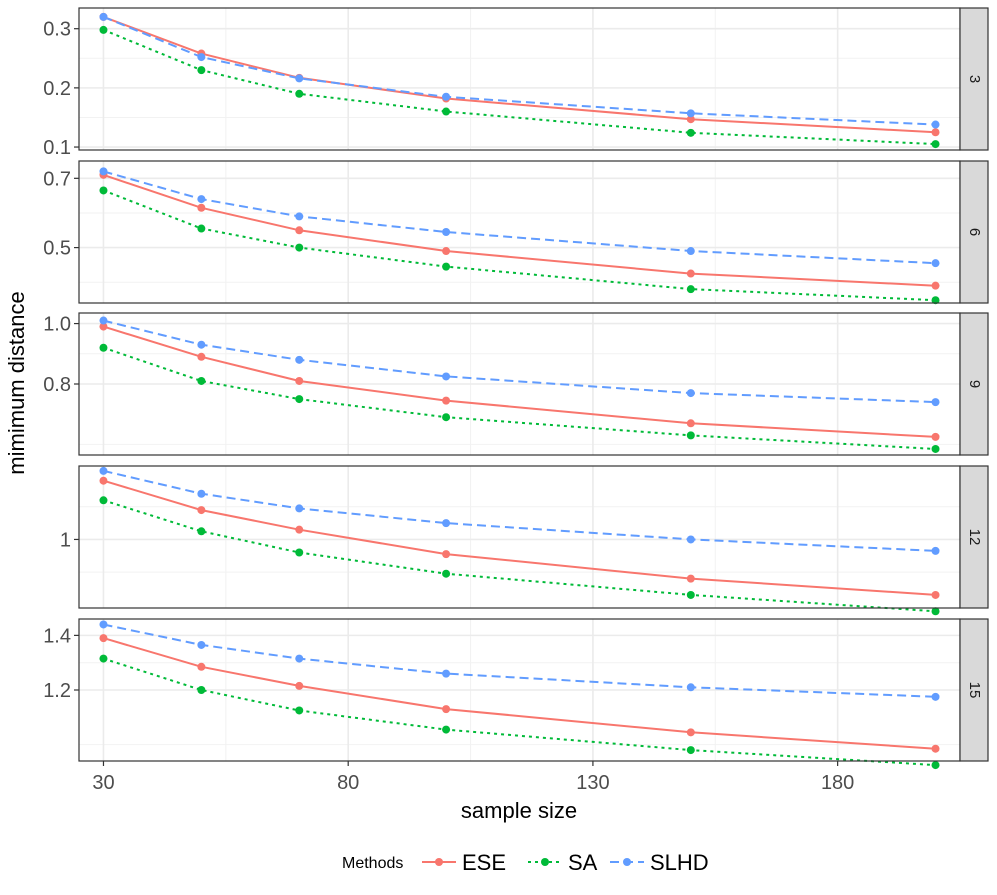 This screenshot has width=997, height=895. I want to click on y-tick-label: 1.0, so click(57, 325).